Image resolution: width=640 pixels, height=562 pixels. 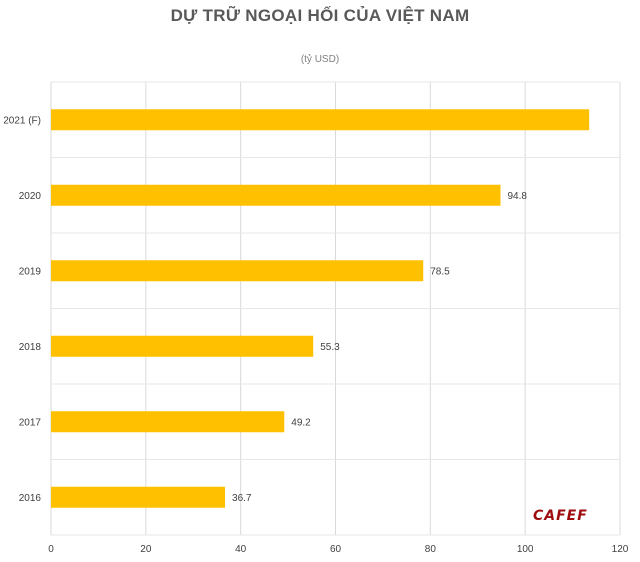 I want to click on category-label: 2021 (F), so click(x=22, y=120).